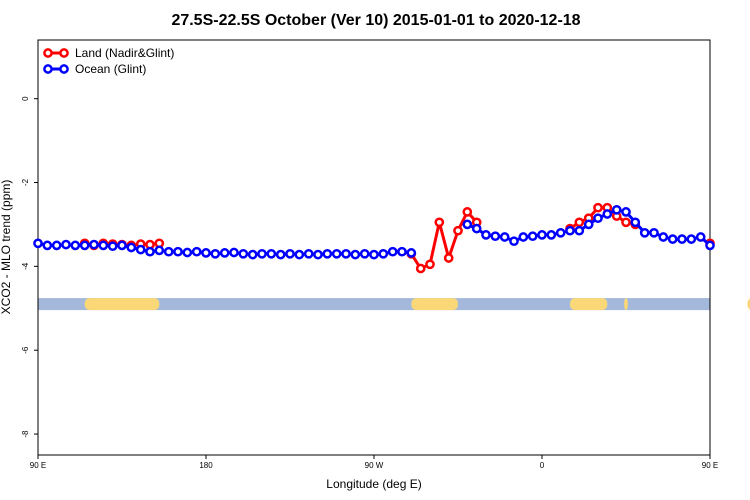  What do you see at coordinates (374, 304) in the screenshot?
I see `ocean-band` at bounding box center [374, 304].